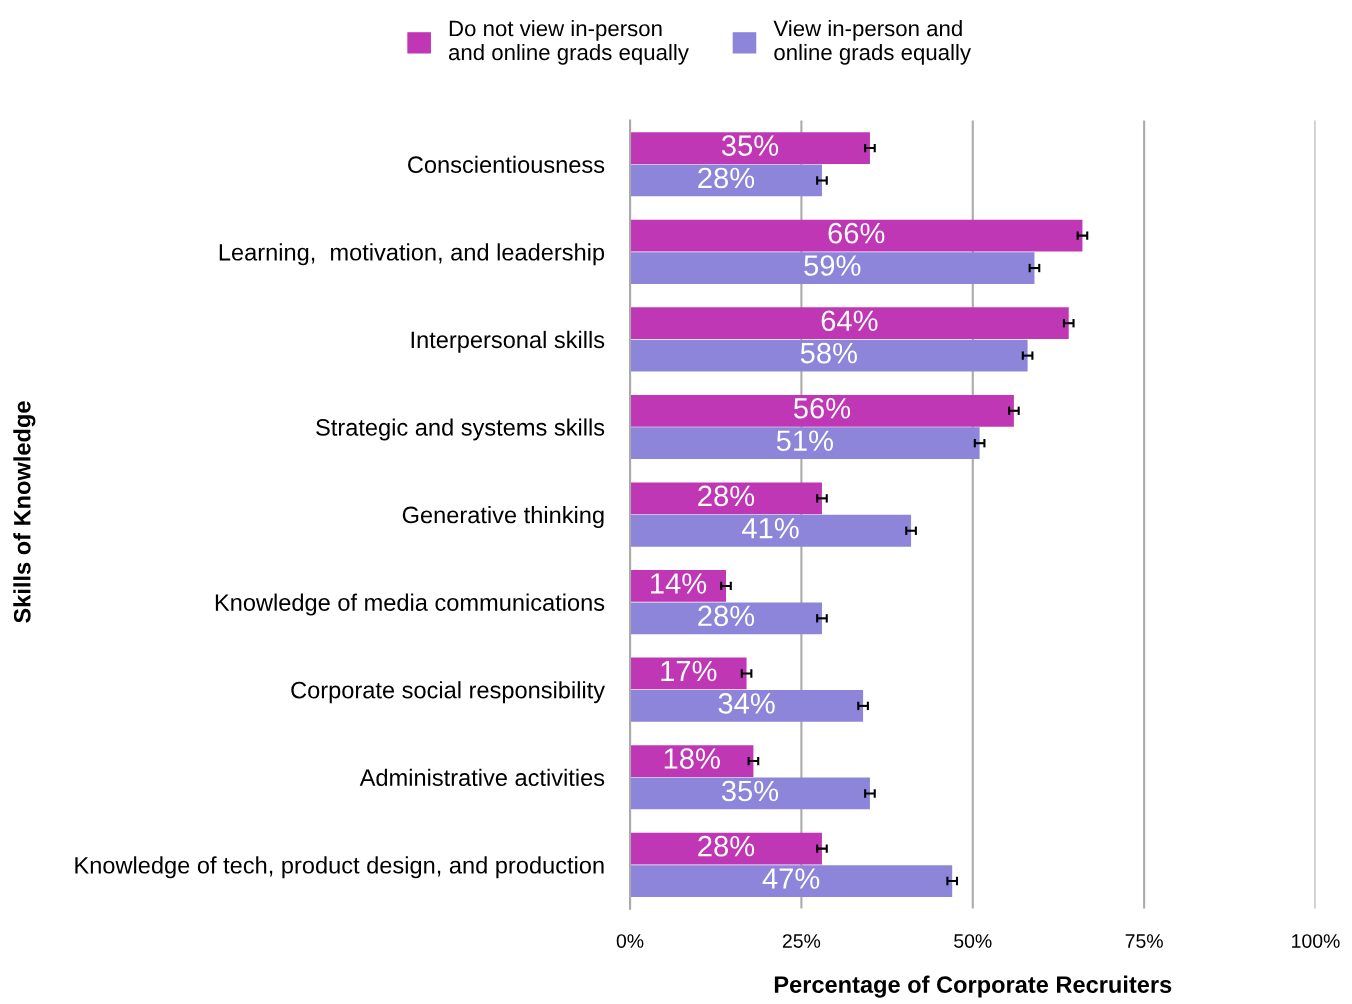 This screenshot has height=1004, width=1352. Describe the element at coordinates (482, 777) in the screenshot. I see `y-tick-label: Administrative activities` at that location.